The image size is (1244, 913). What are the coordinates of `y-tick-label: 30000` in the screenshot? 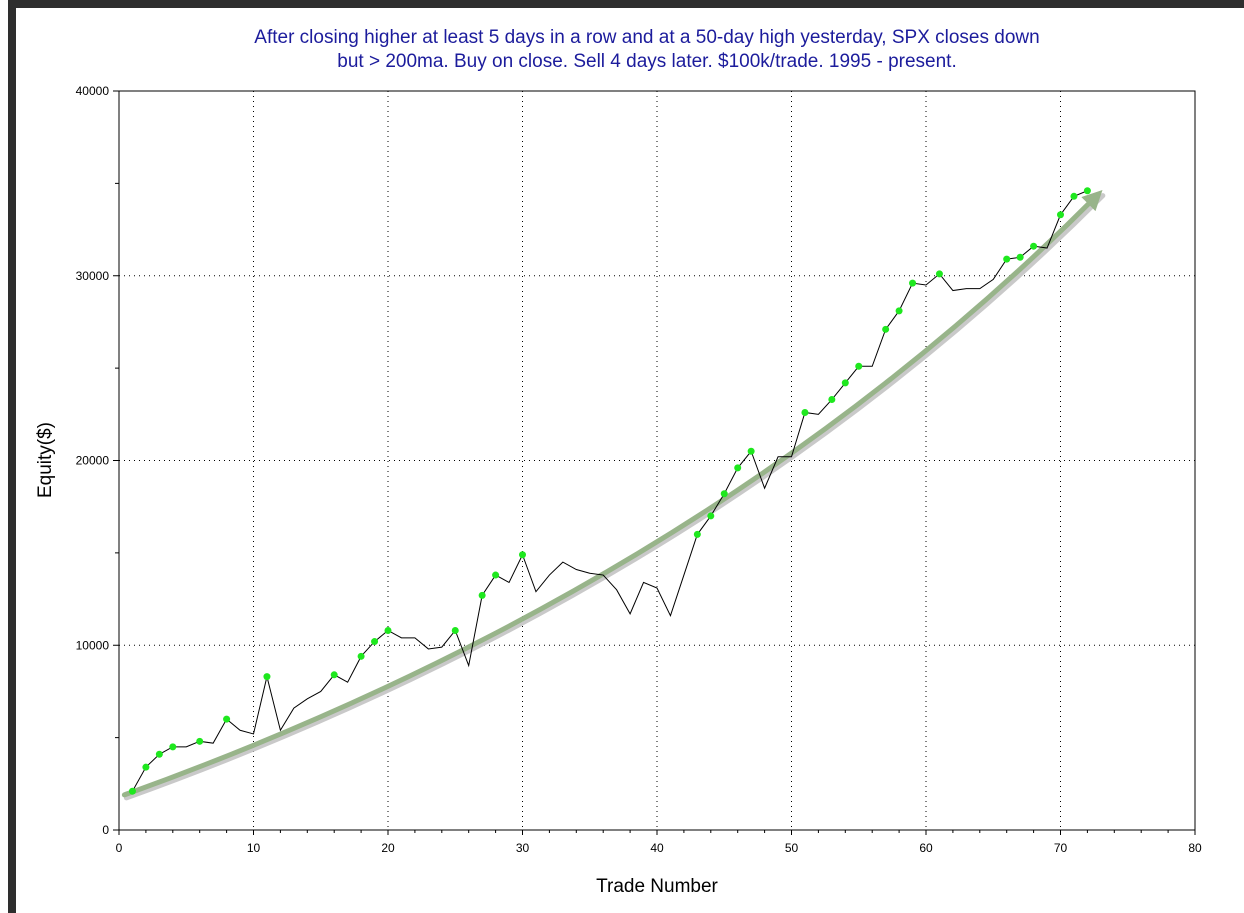 It's located at (93, 276).